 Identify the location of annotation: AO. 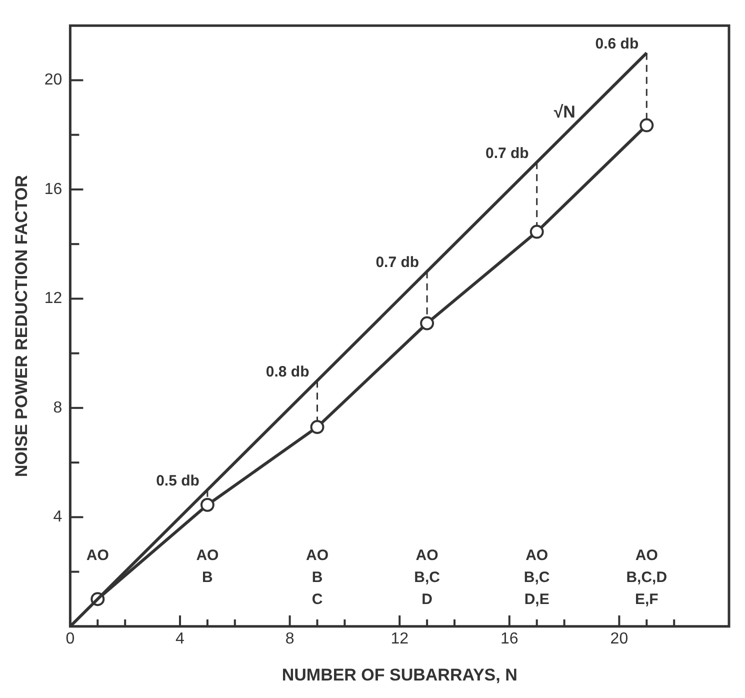
(98, 555).